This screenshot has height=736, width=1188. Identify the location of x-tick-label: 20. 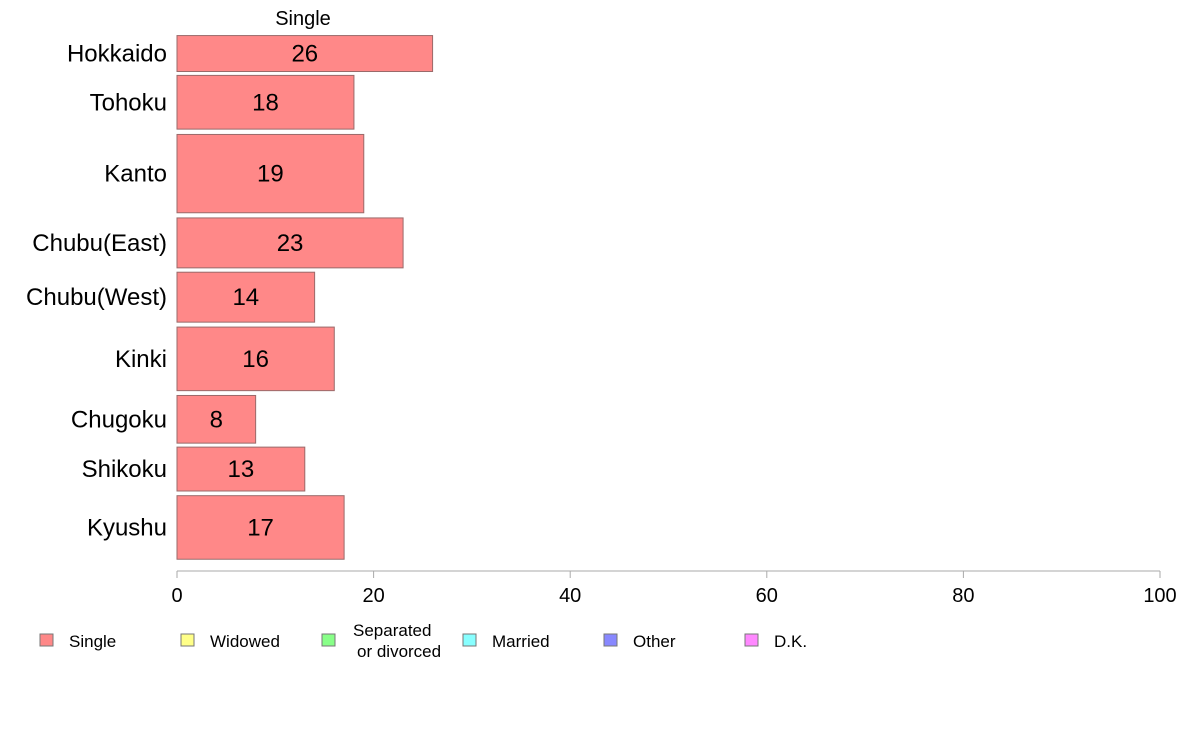
(373, 596).